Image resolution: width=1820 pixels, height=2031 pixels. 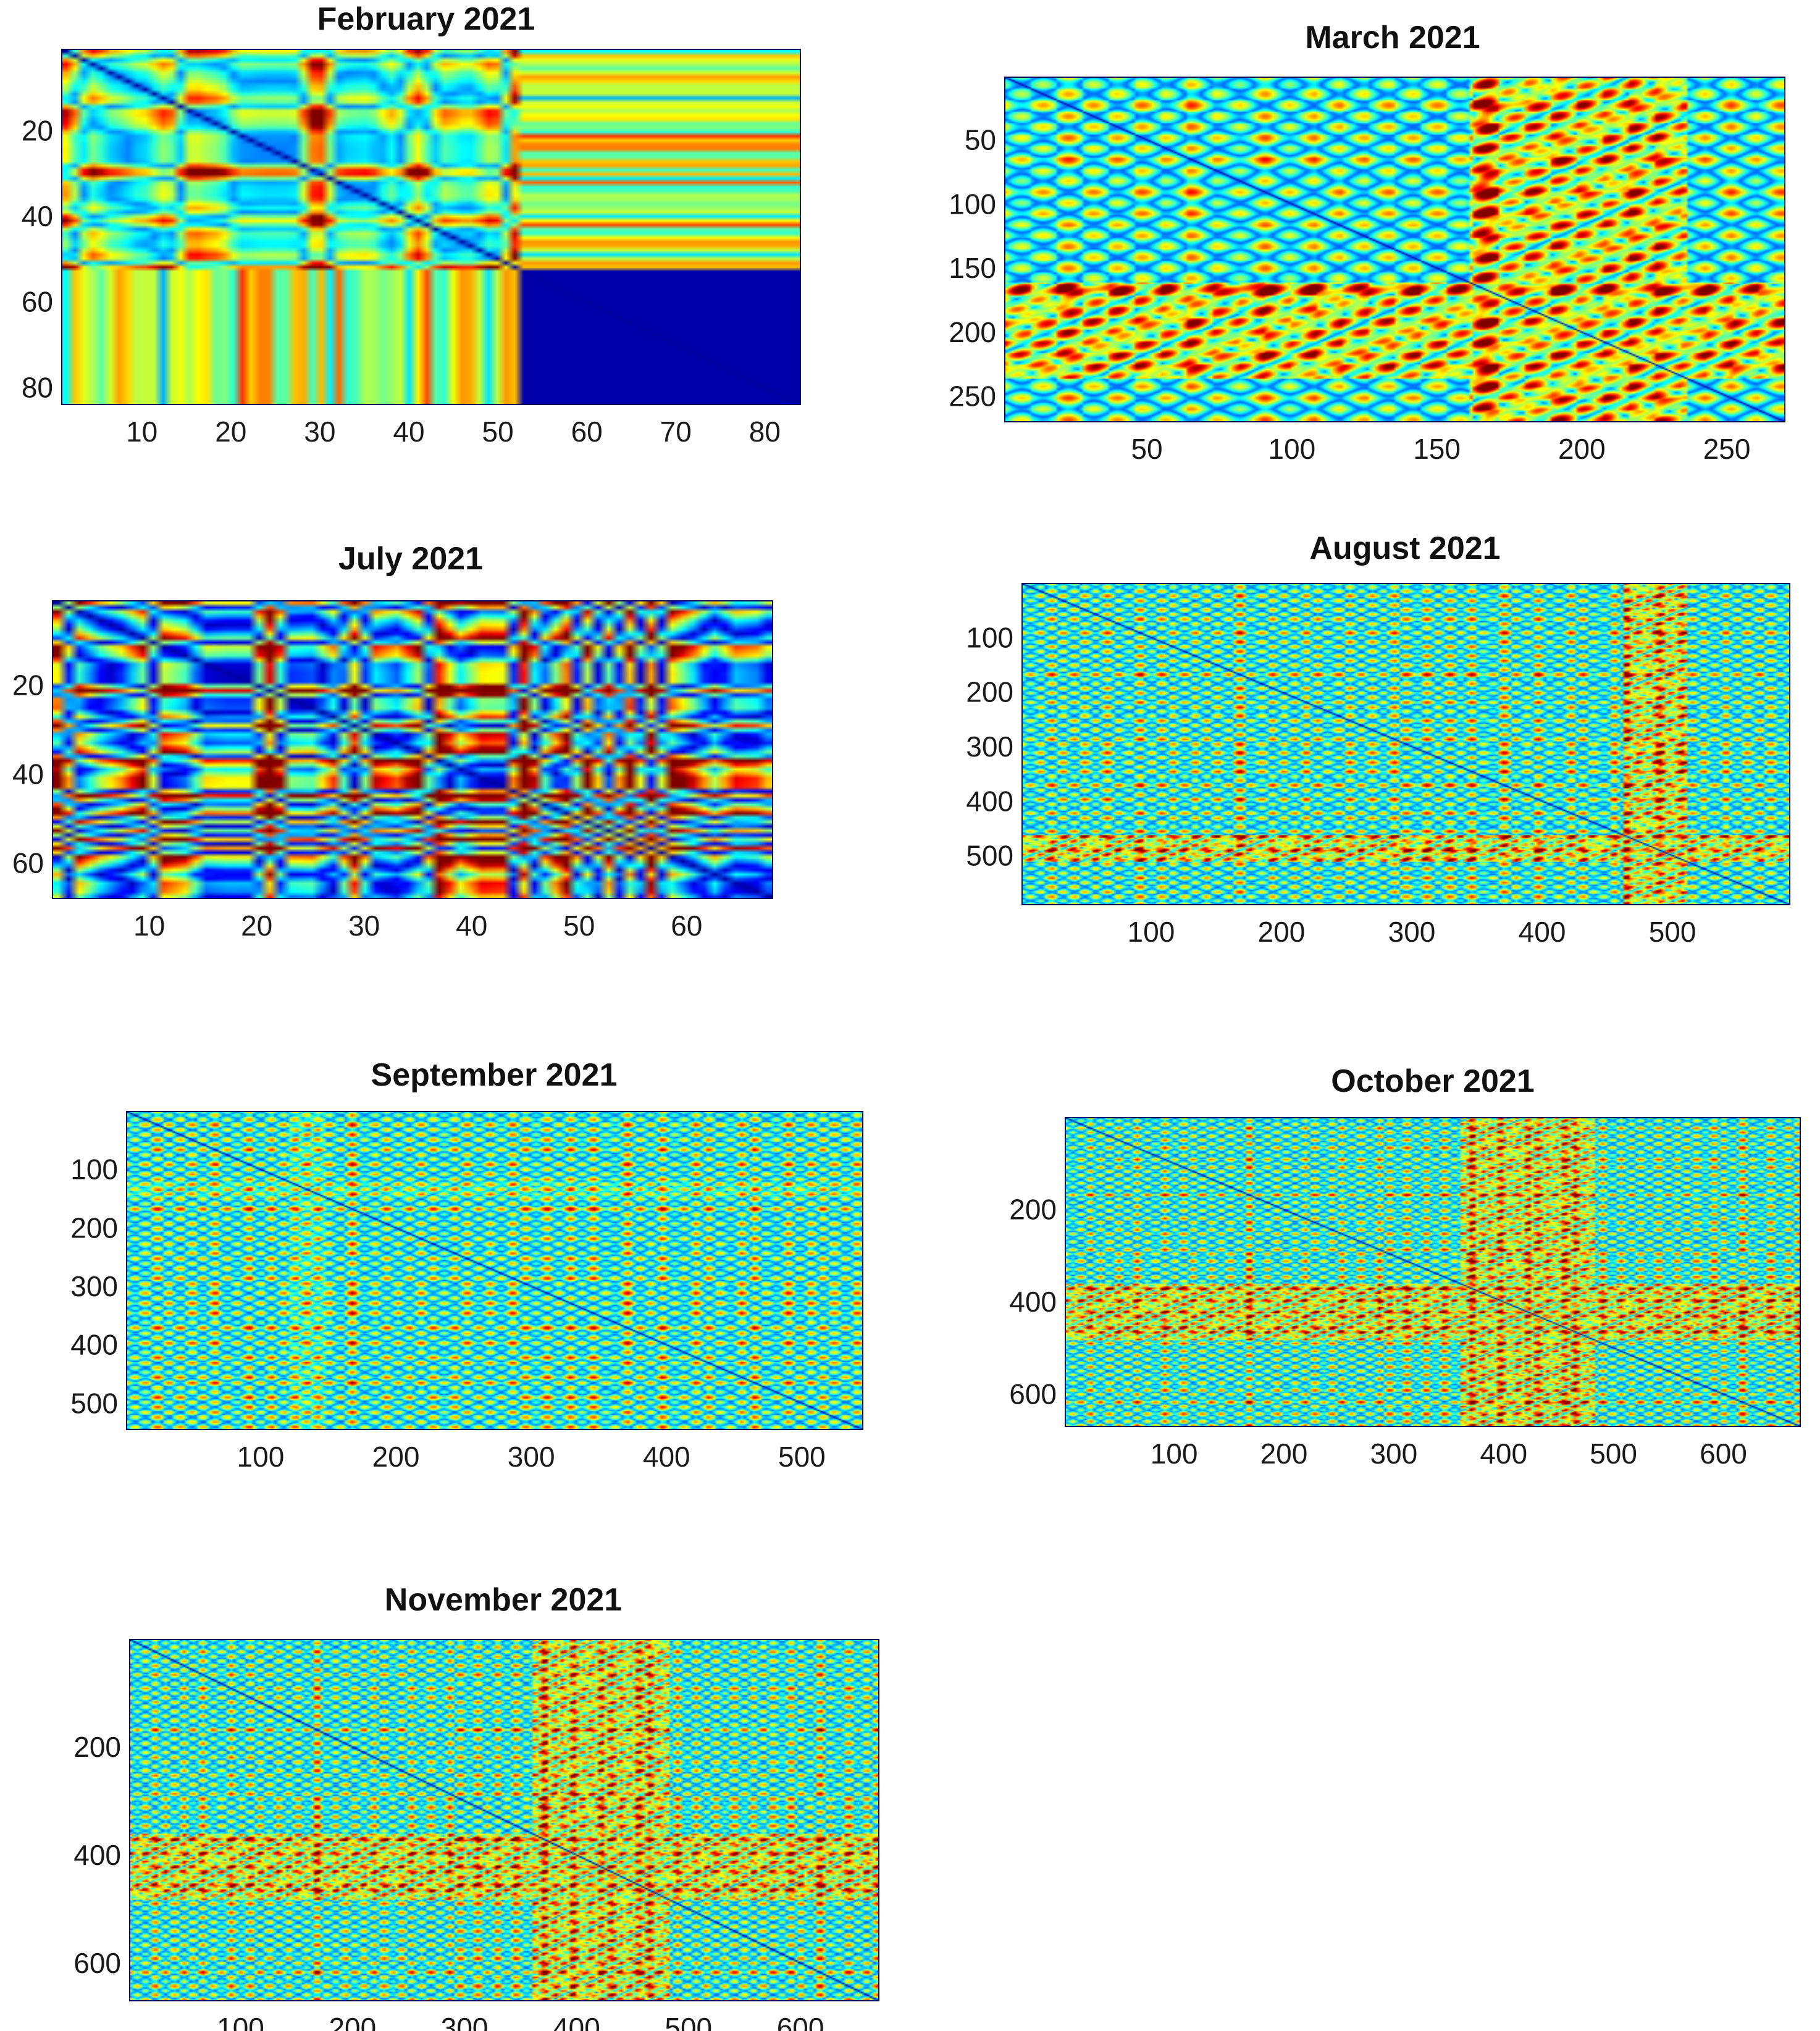 I want to click on y-tick-label: 50, so click(x=980, y=140).